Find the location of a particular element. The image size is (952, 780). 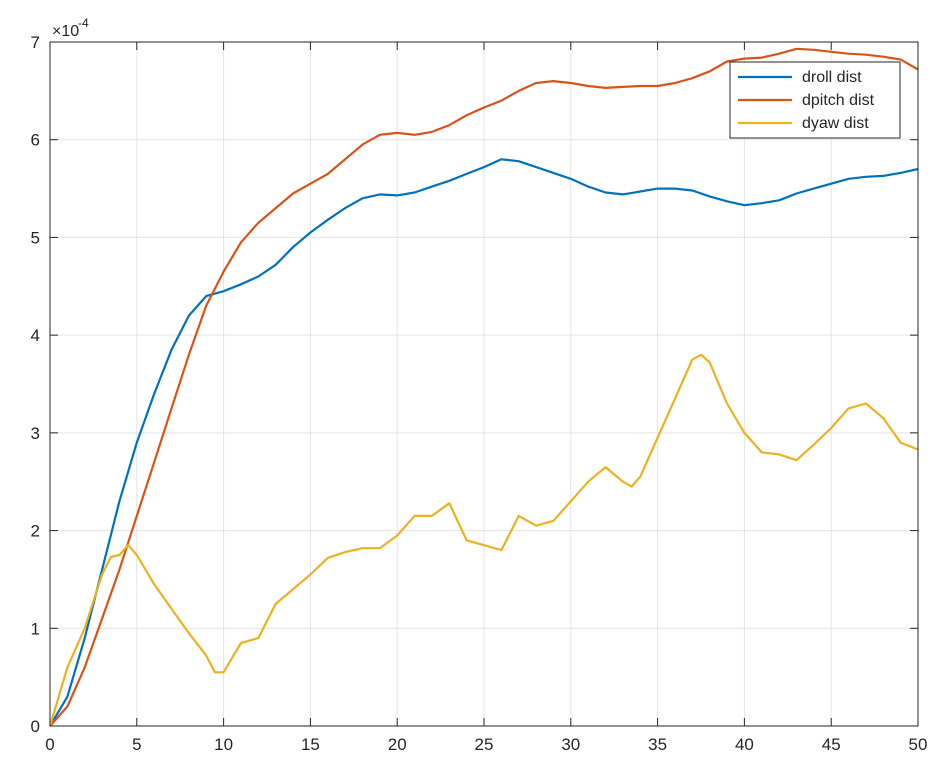

legend-label: dyaw dist is located at coordinates (835, 123).